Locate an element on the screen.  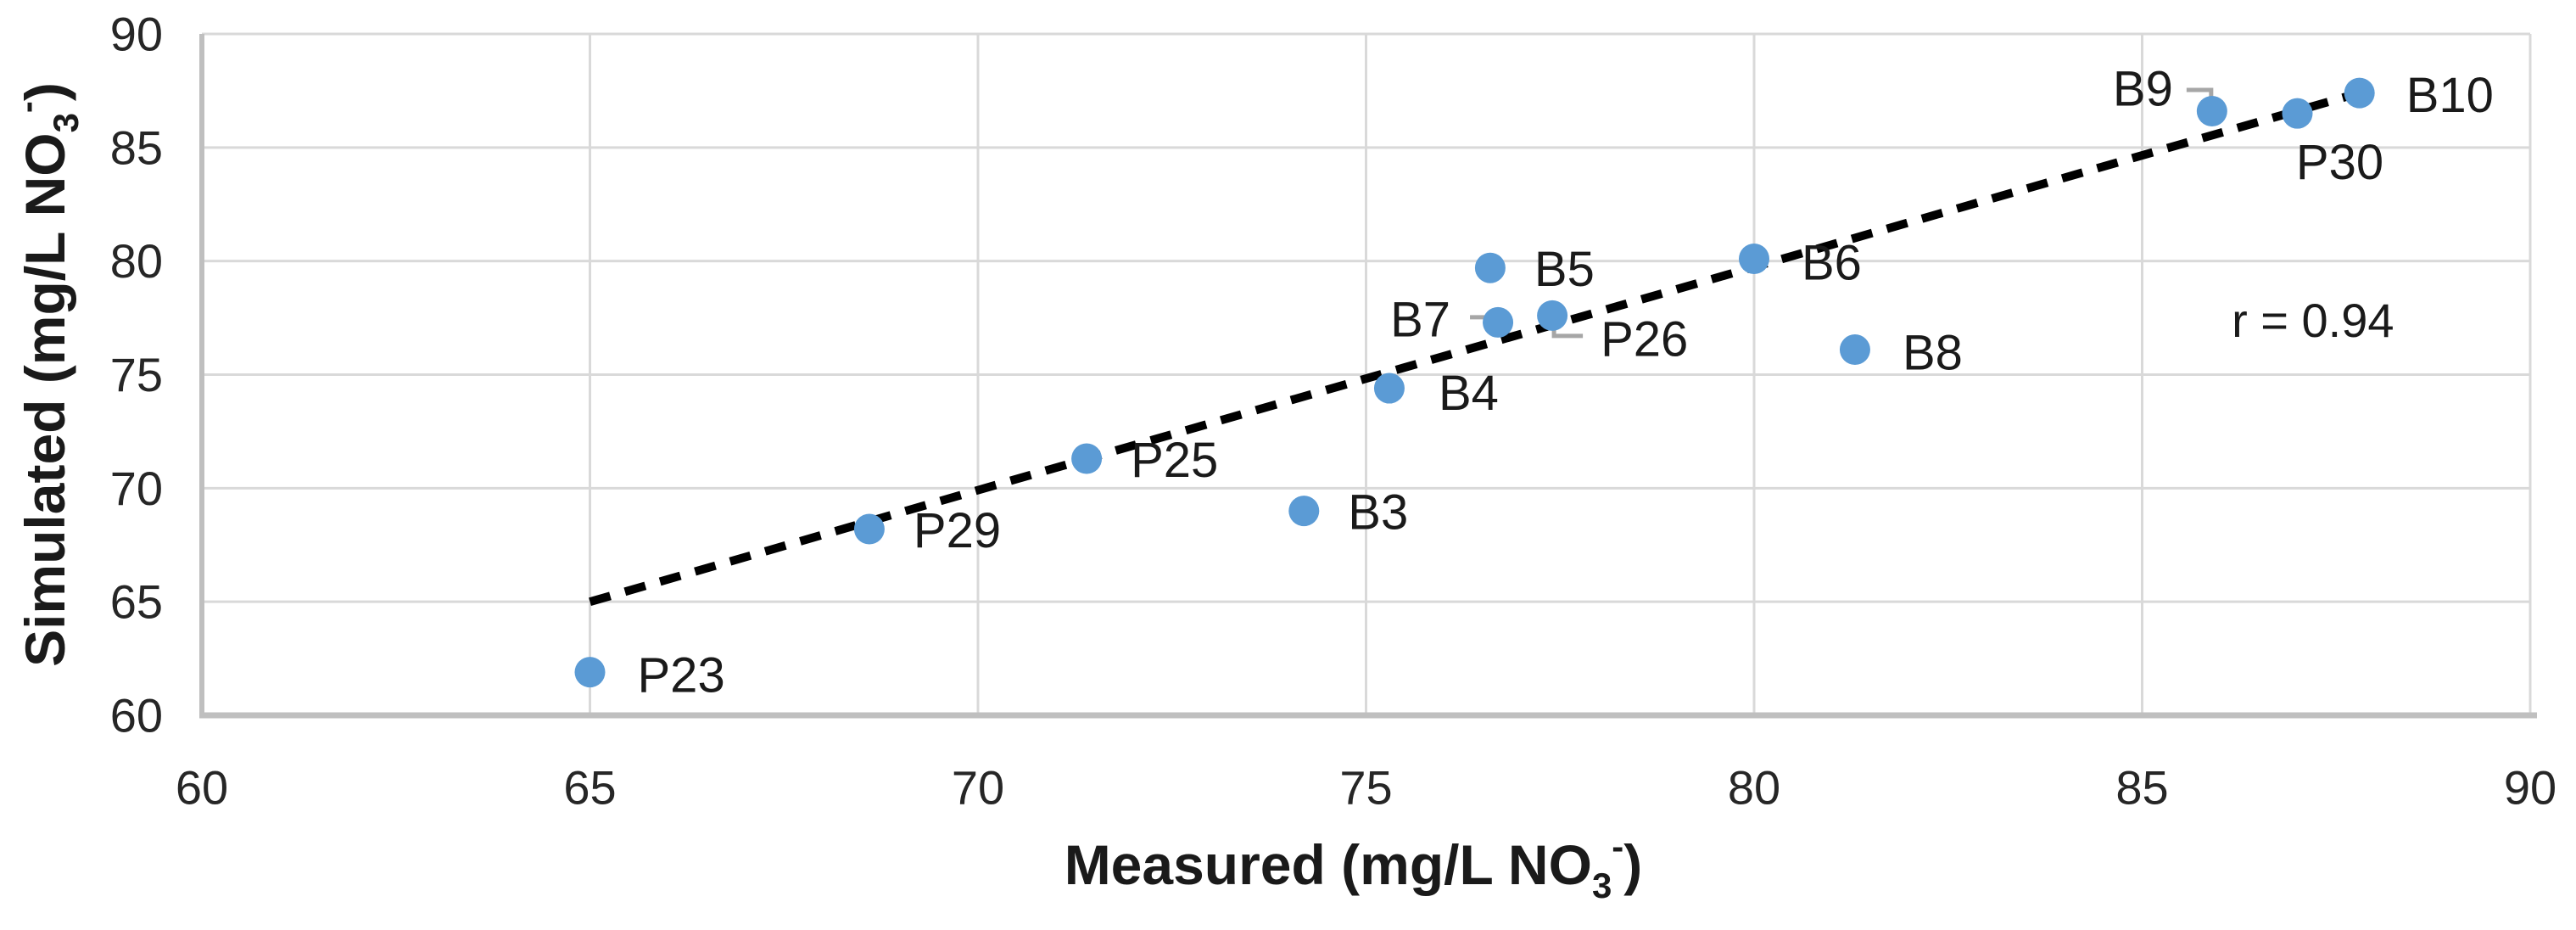
point-label-b10: B10 is located at coordinates (2450, 95).